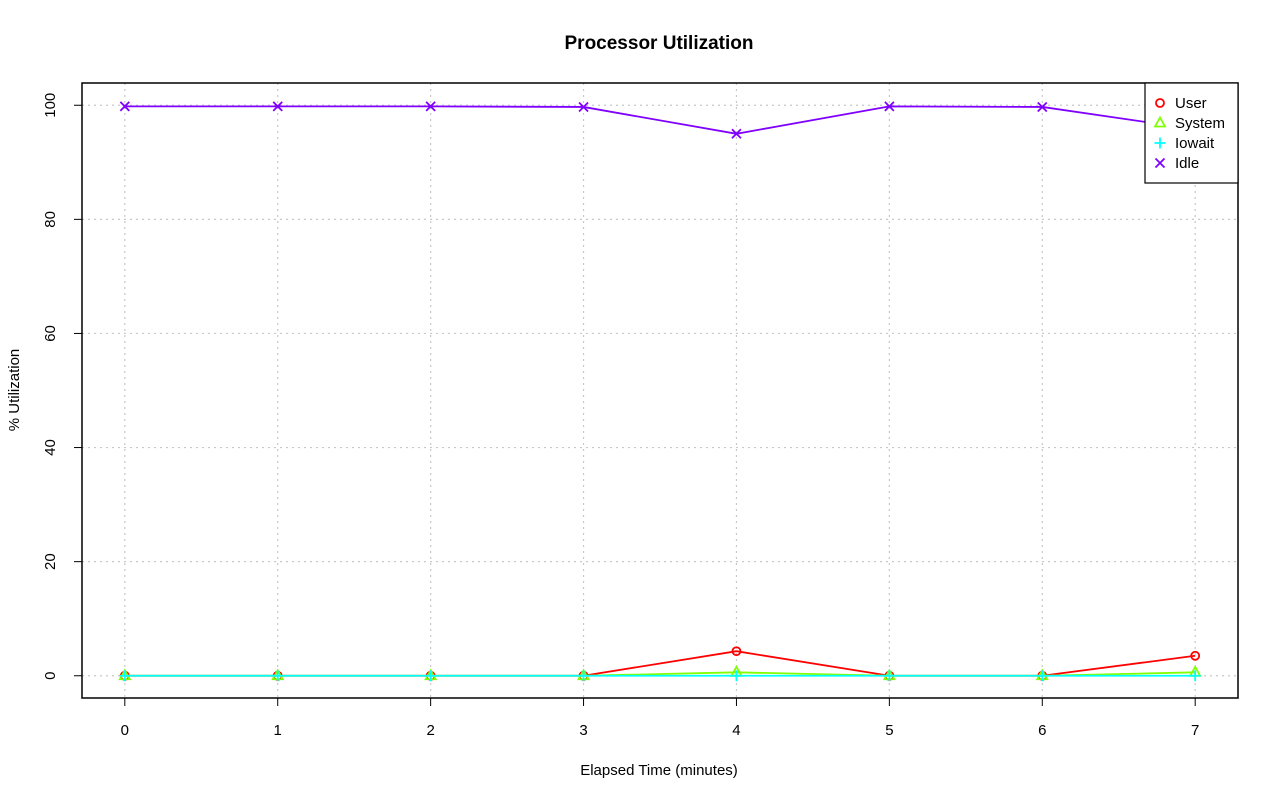 Image resolution: width=1280 pixels, height=801 pixels. Describe the element at coordinates (659, 770) in the screenshot. I see `x-axis-label: Elapsed Time (minutes)` at that location.